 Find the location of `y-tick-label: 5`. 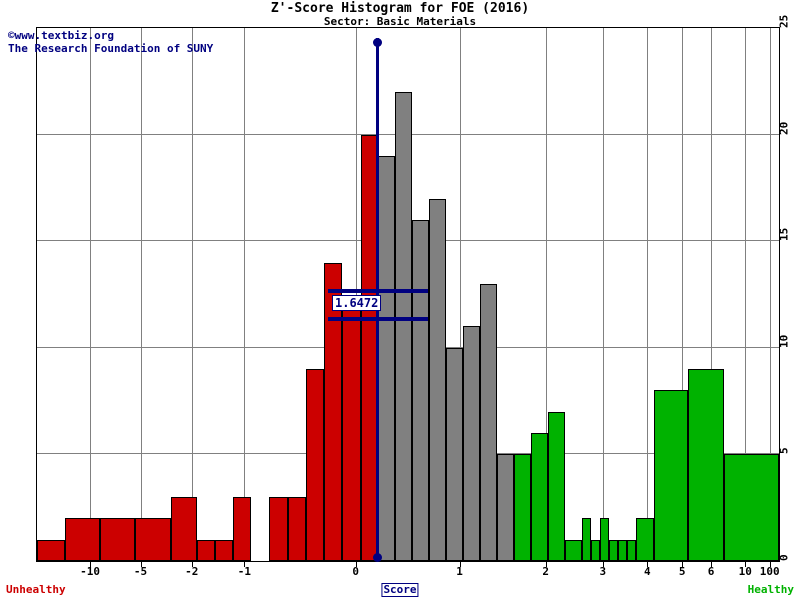

y-tick-label: 5 is located at coordinates (784, 451).